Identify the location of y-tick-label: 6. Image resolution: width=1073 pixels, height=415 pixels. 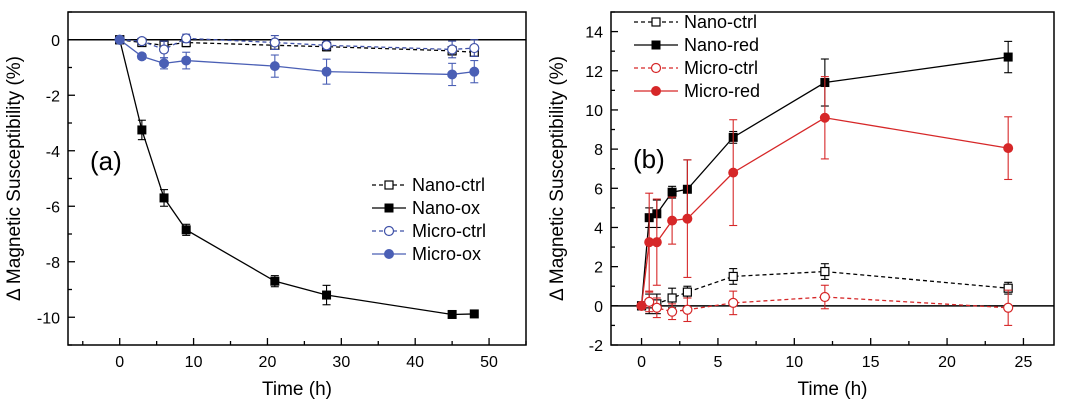
(598, 189).